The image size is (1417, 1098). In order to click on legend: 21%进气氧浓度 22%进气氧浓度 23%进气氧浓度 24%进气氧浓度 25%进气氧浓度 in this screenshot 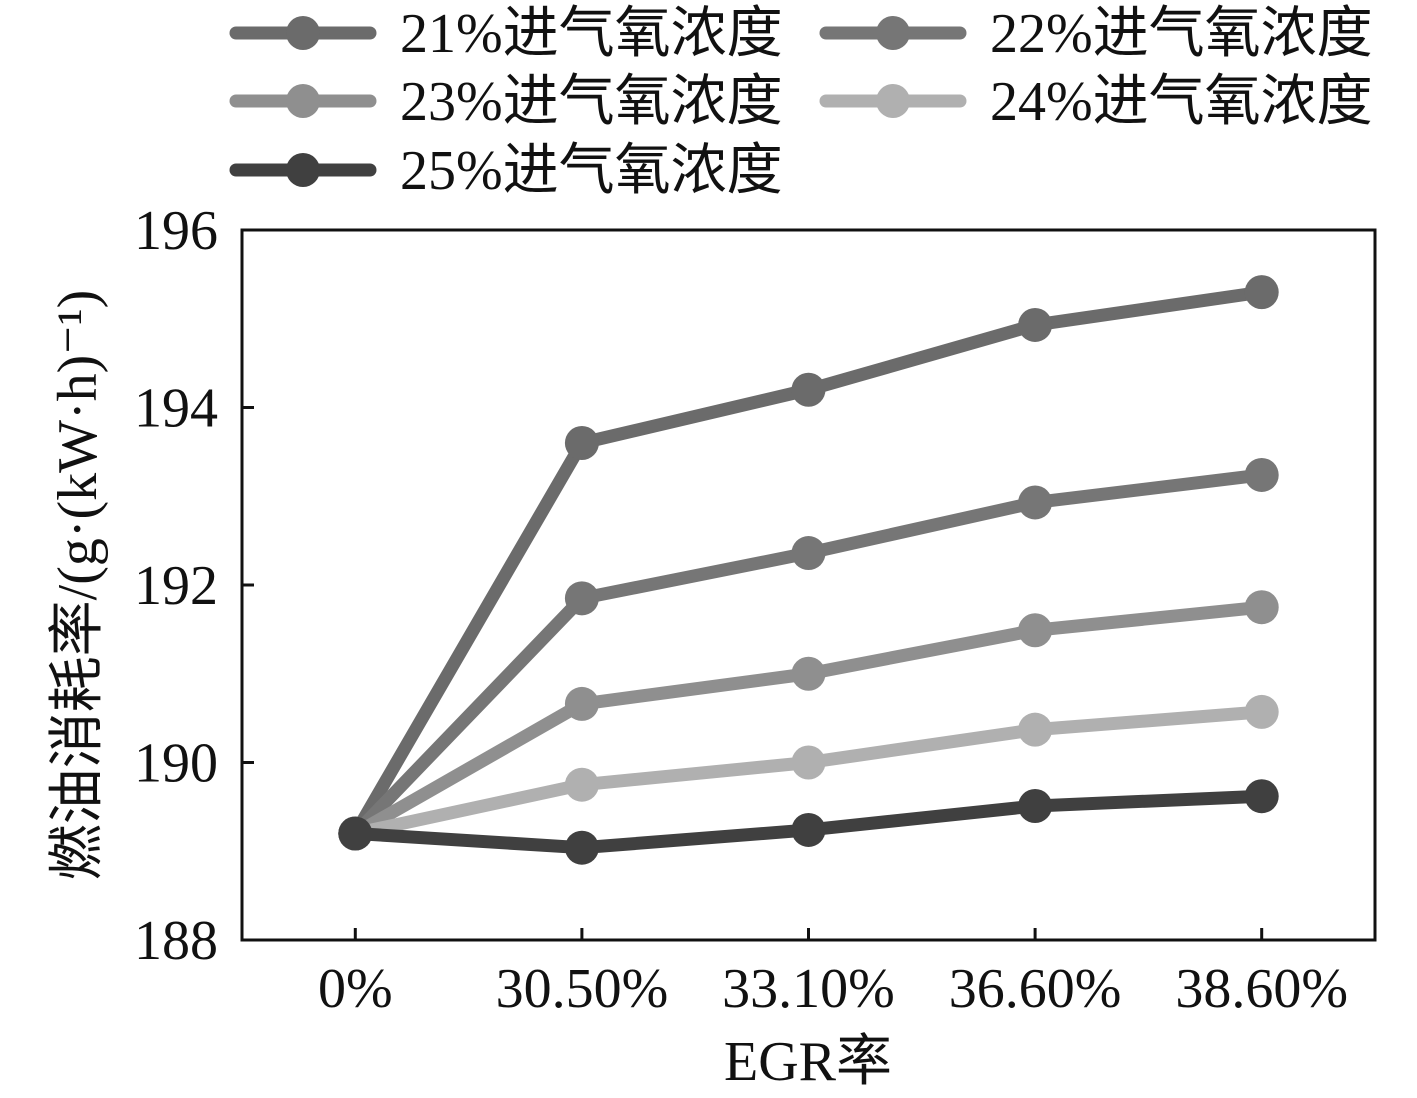, I will do `click(801, 102)`.